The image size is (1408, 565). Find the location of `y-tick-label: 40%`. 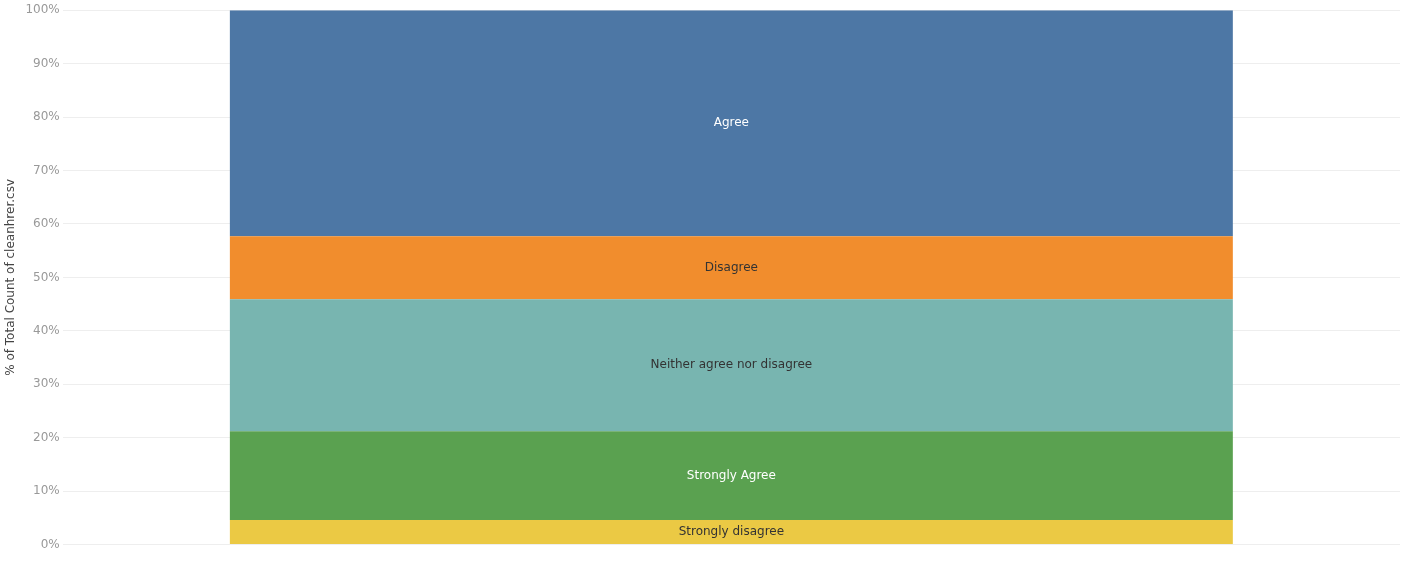

y-tick-label: 40% is located at coordinates (46, 329).